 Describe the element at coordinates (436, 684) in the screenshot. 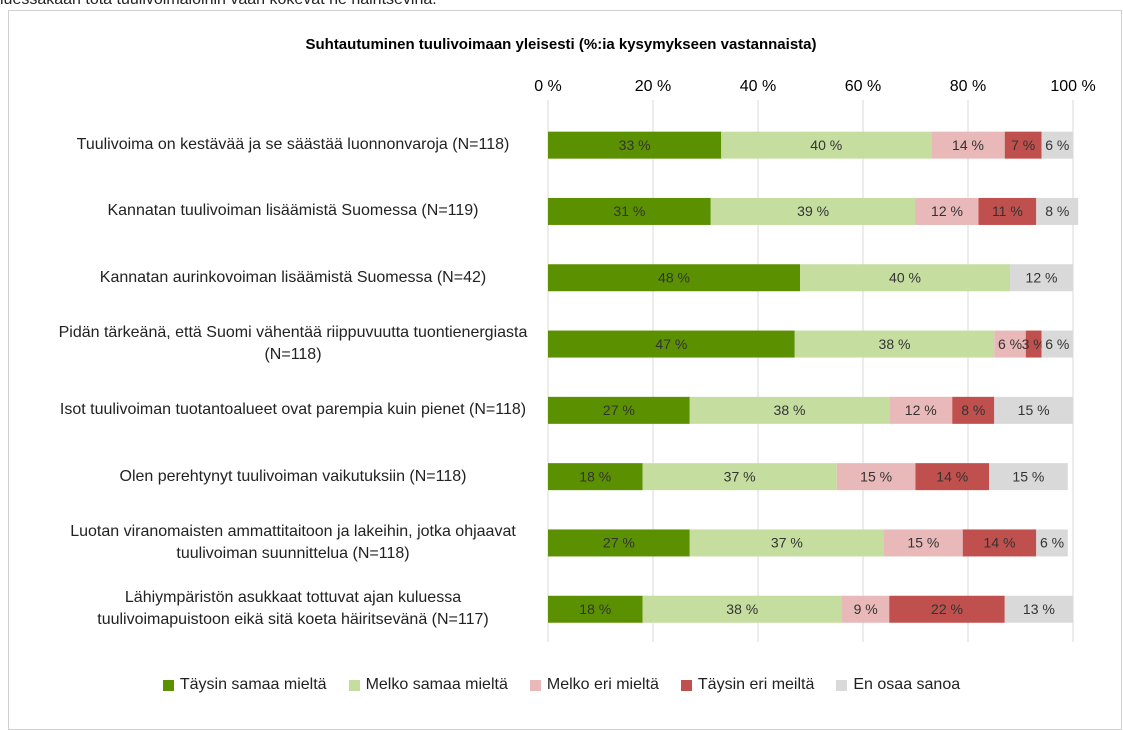

I see `legend-label: Melko samaa mieltä` at that location.